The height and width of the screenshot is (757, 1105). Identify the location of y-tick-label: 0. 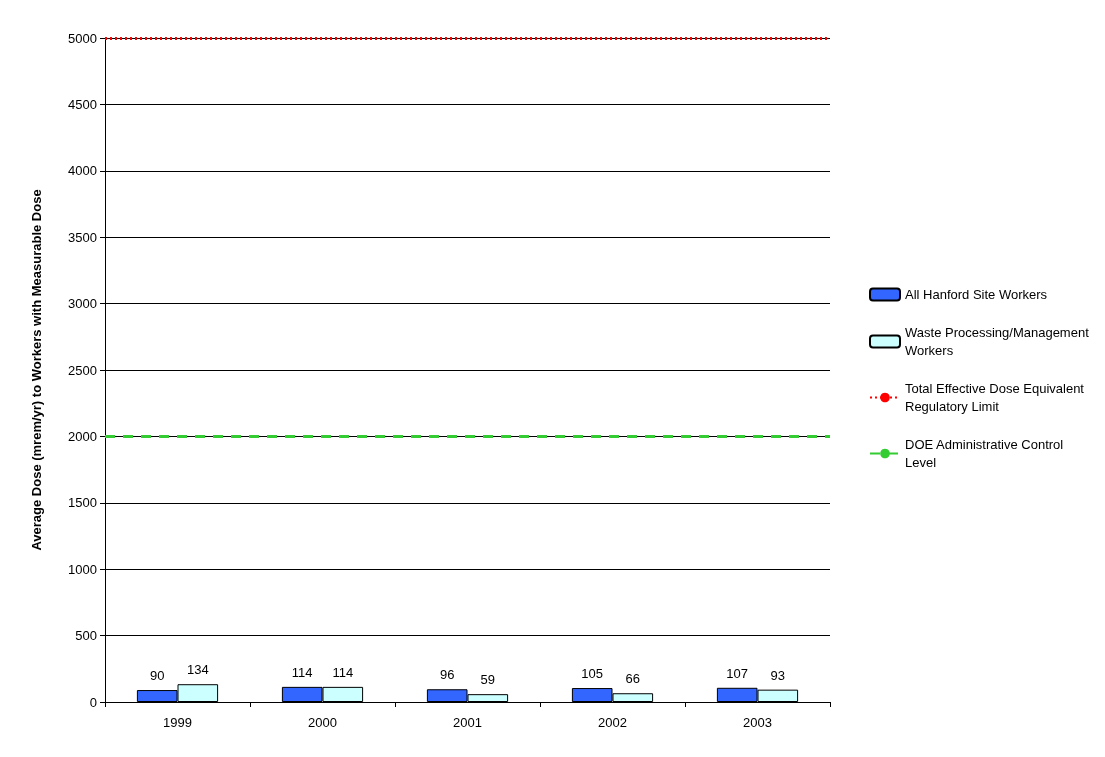
(93, 702).